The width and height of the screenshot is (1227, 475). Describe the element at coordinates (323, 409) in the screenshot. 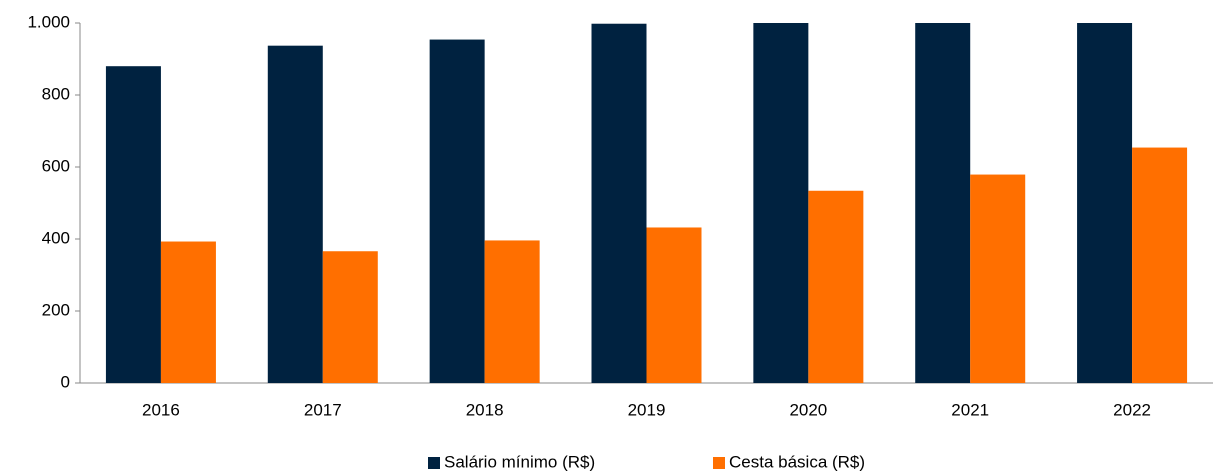

I see `x-tick-label: 2017` at that location.